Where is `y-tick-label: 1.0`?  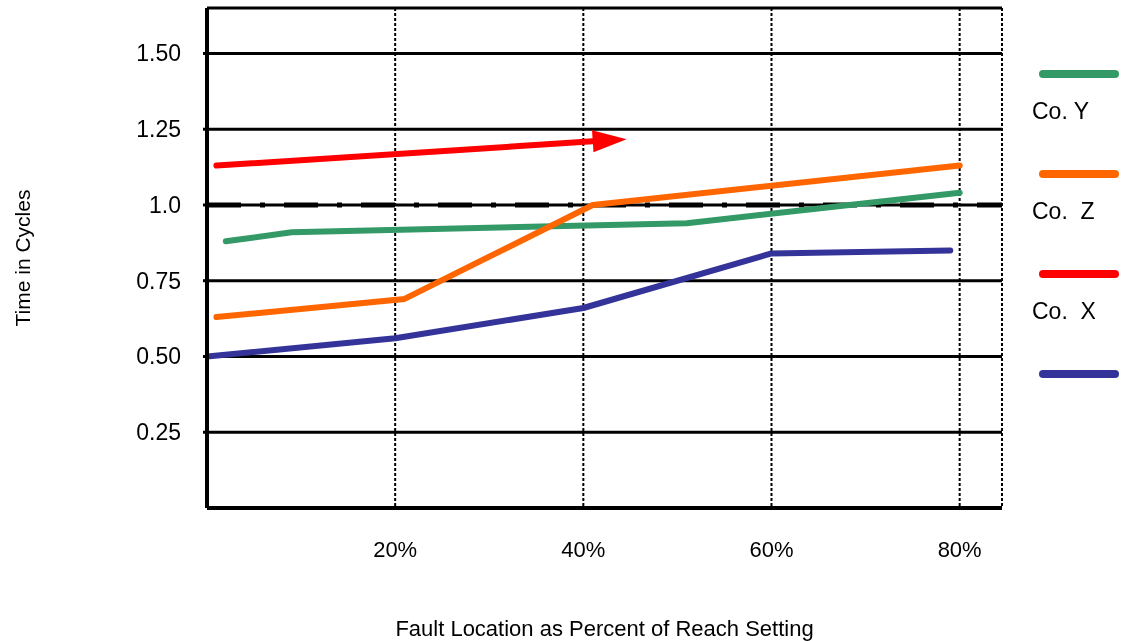 y-tick-label: 1.0 is located at coordinates (165, 204).